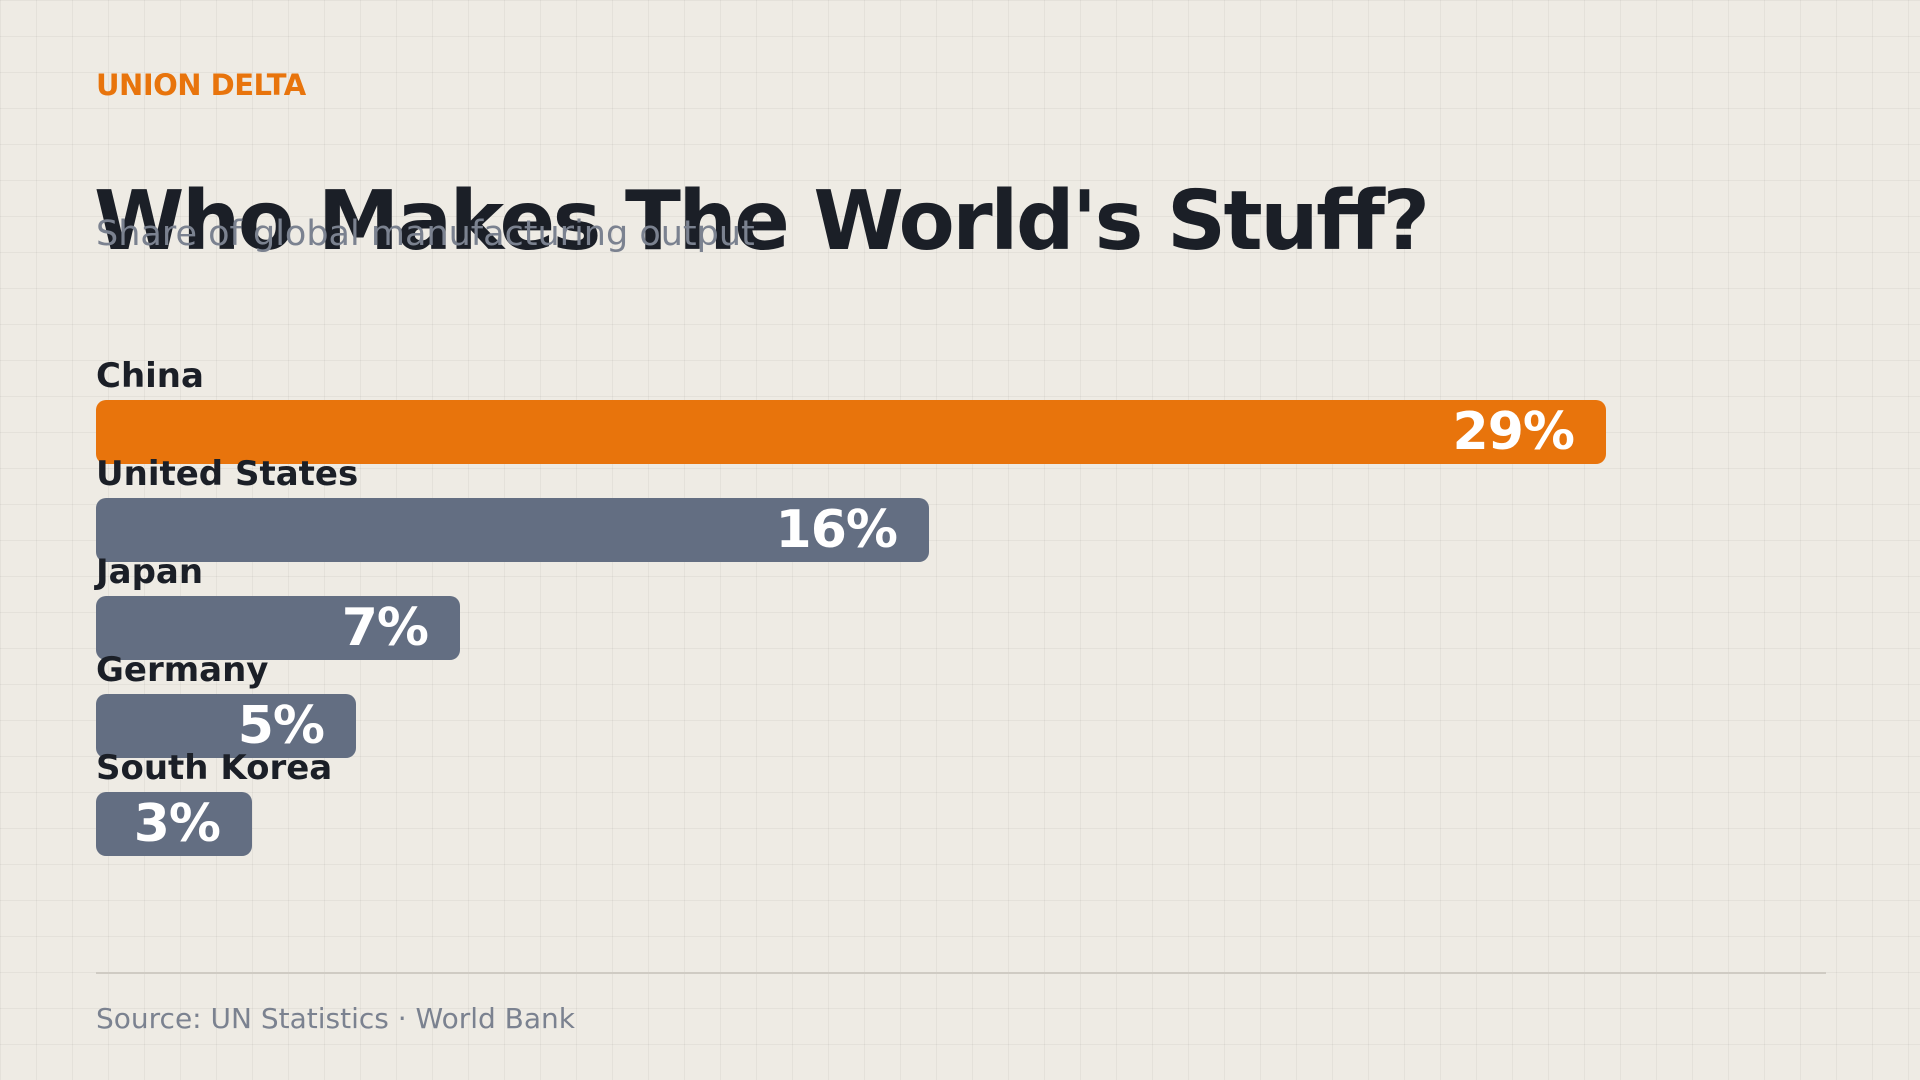 This screenshot has height=1080, width=1920. I want to click on bar-value-label: 3%, so click(177, 824).